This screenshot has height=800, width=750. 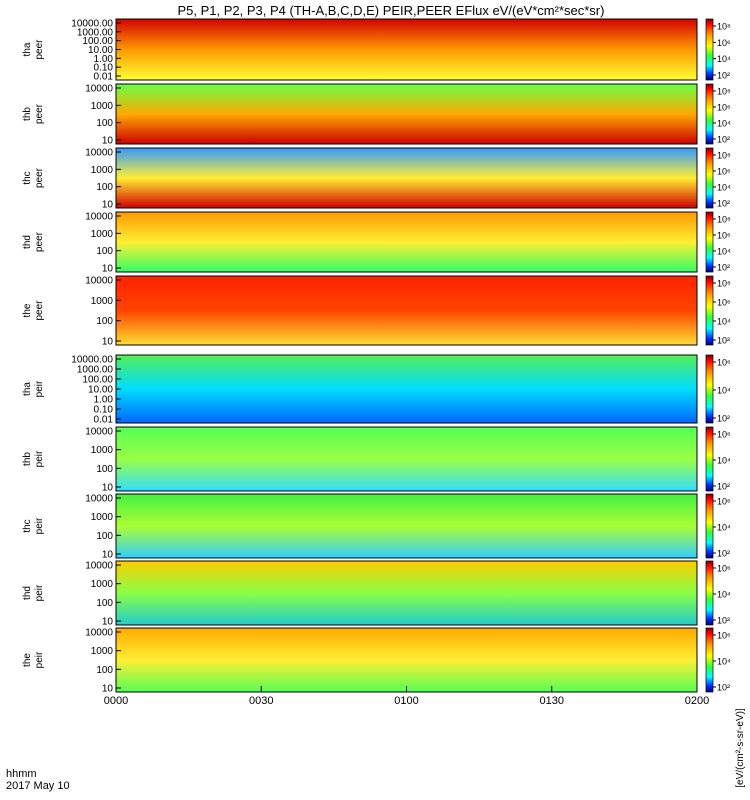 I want to click on y-tick-label: 10.00, so click(x=100, y=50).